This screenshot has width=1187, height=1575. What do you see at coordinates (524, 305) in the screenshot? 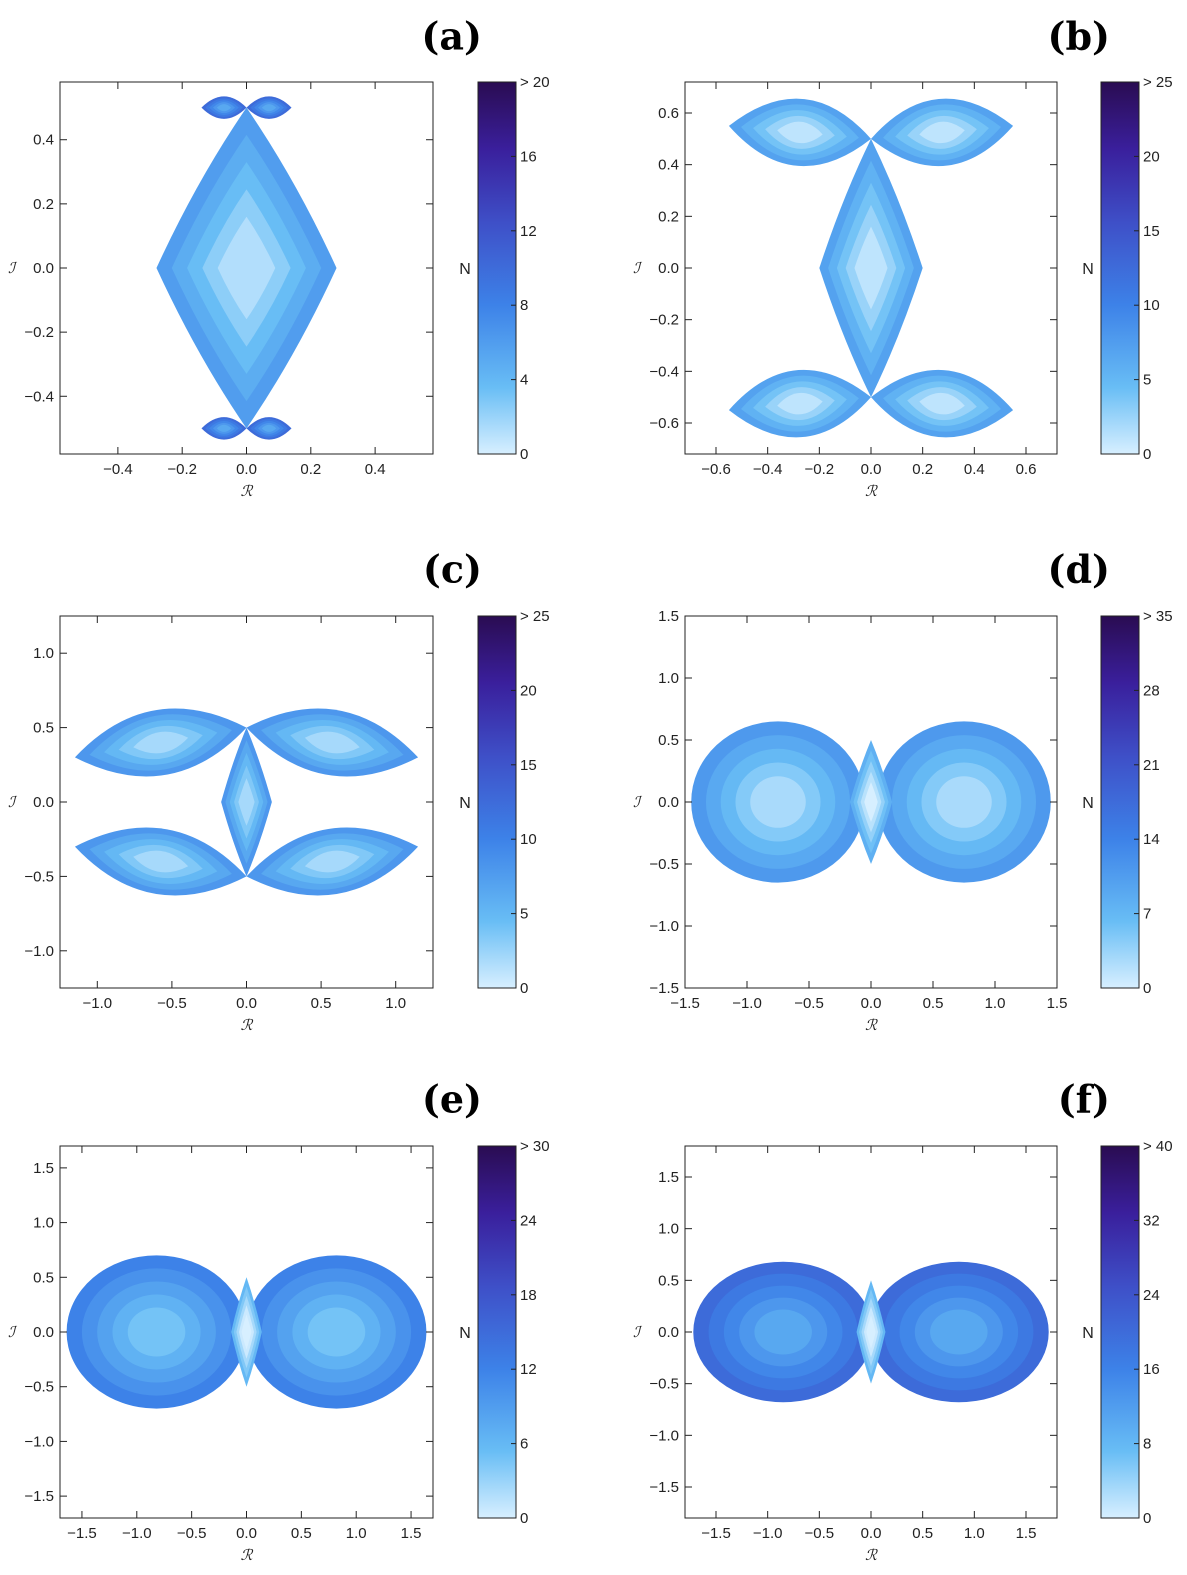
I see `colorbar-tick-label: 8` at bounding box center [524, 305].